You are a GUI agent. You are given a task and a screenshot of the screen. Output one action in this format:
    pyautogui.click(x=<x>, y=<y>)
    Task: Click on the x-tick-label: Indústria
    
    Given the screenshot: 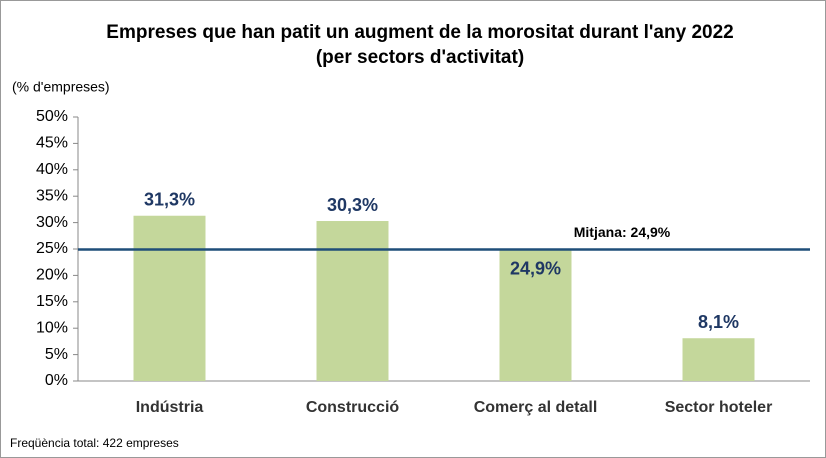 What is the action you would take?
    pyautogui.click(x=170, y=407)
    